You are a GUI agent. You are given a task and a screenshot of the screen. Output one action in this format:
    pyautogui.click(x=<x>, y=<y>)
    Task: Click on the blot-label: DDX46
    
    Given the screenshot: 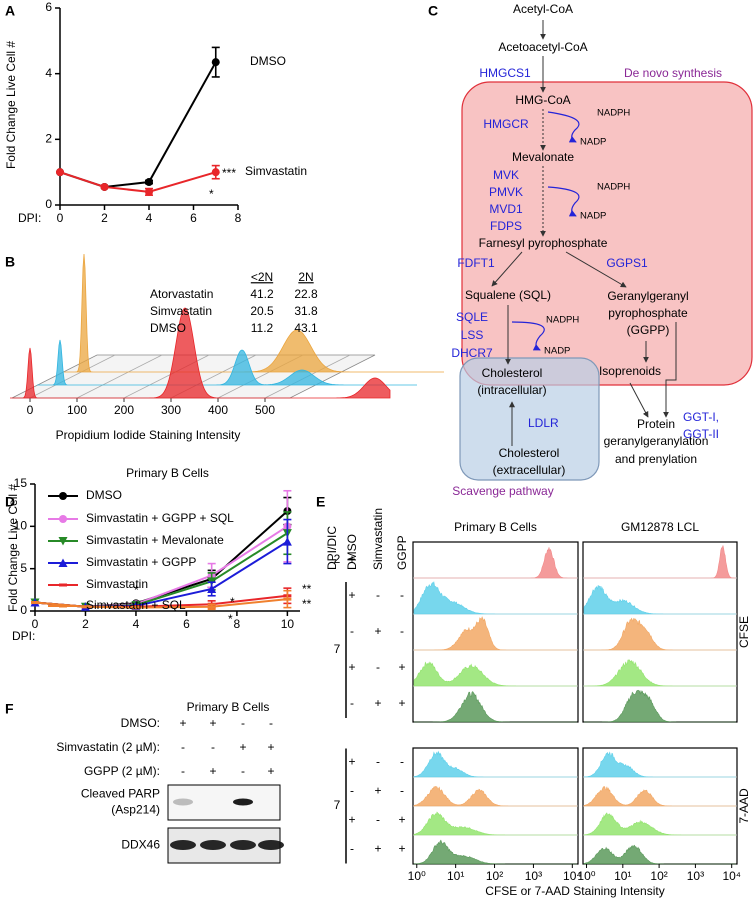 What is the action you would take?
    pyautogui.click(x=140, y=845)
    